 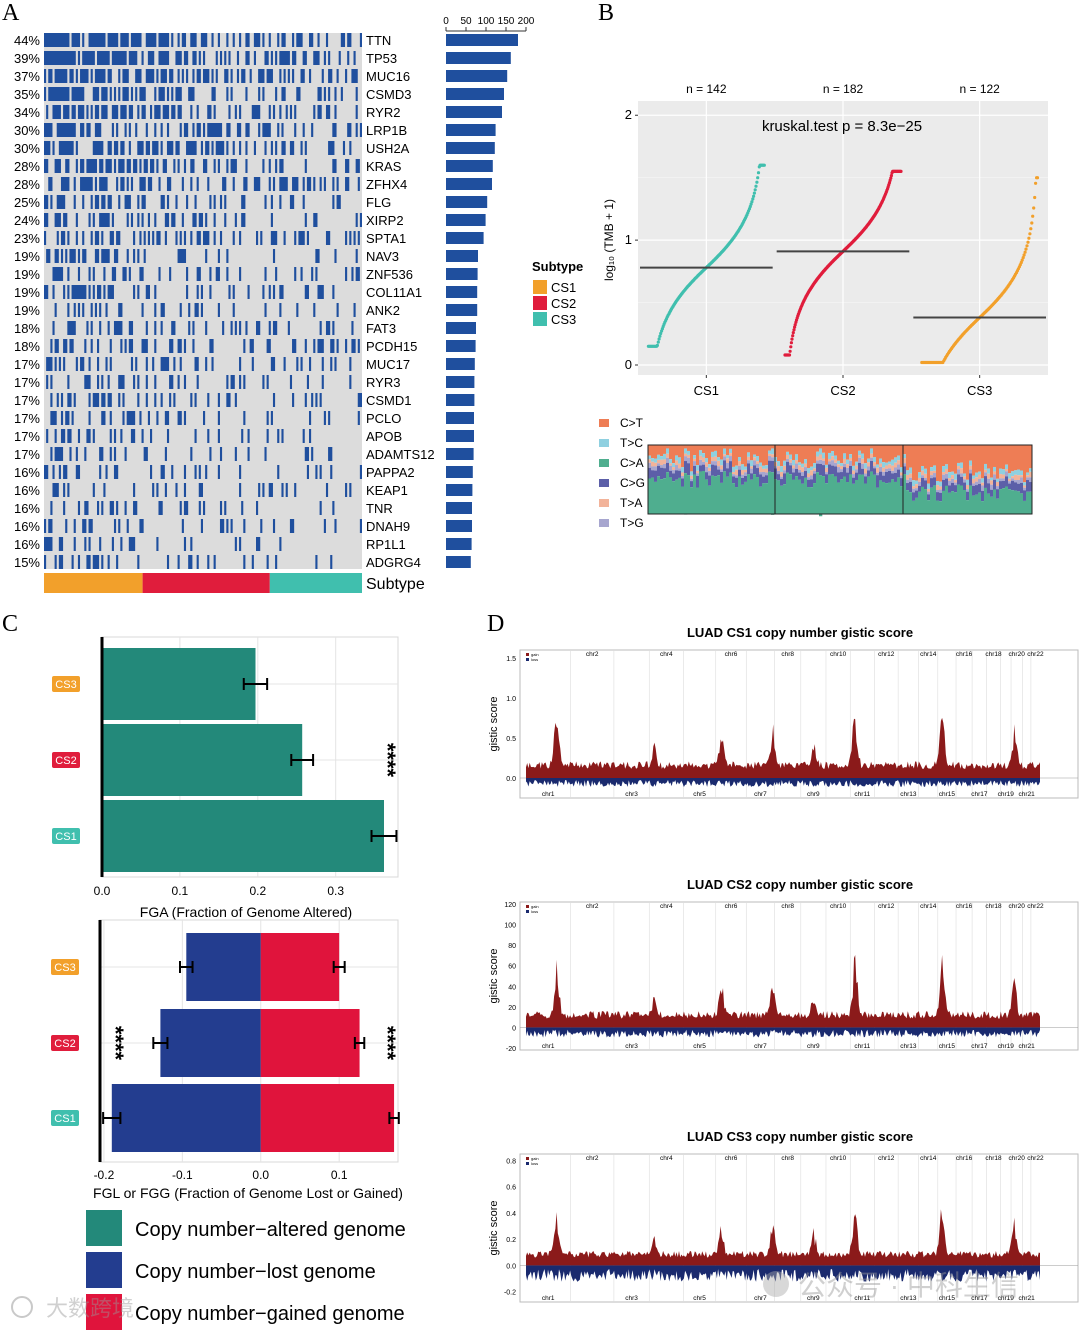 What do you see at coordinates (72, 1308) in the screenshot?
I see `watermark-left: 大数跨境` at bounding box center [72, 1308].